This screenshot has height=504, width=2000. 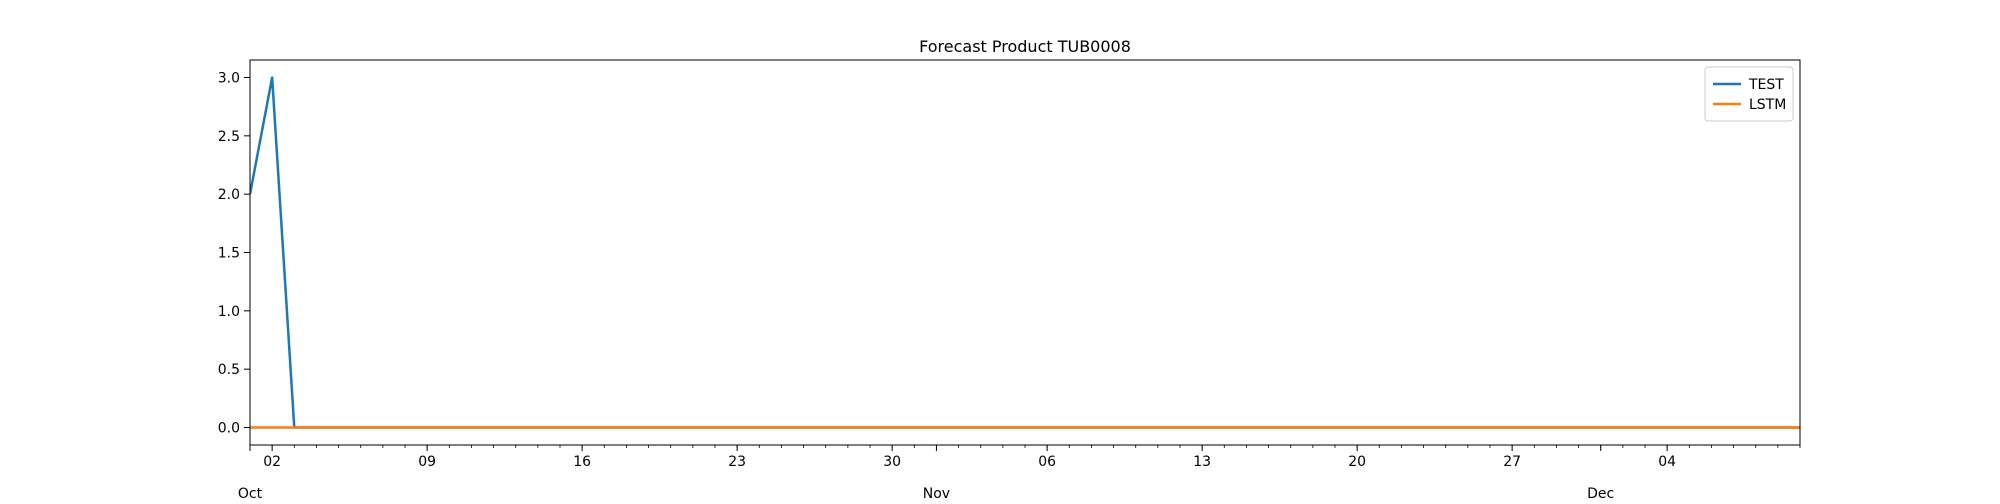 What do you see at coordinates (229, 79) in the screenshot?
I see `y-tick-label: 3.0` at bounding box center [229, 79].